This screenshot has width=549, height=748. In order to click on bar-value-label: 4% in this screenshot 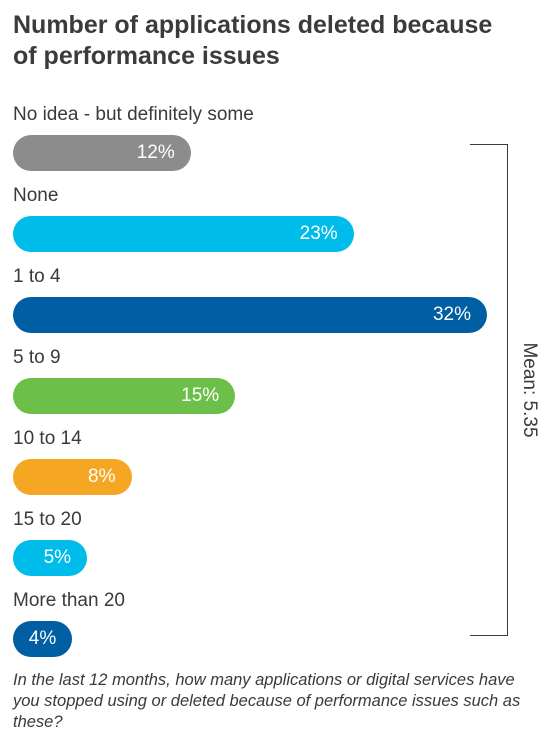, I will do `click(42, 638)`.